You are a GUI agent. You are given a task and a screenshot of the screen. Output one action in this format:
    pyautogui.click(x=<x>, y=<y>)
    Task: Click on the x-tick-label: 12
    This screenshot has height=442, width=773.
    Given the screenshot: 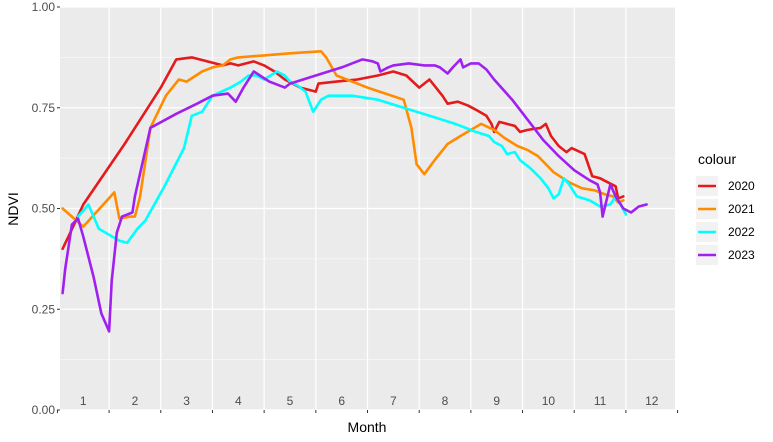 What is the action you would take?
    pyautogui.click(x=652, y=401)
    